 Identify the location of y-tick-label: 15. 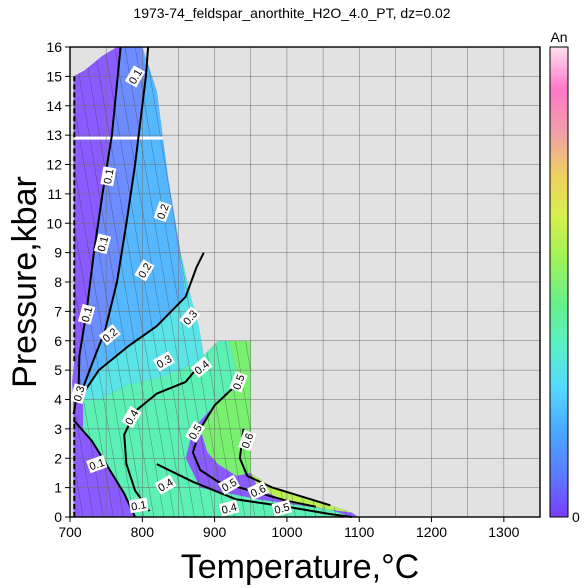
(54, 76).